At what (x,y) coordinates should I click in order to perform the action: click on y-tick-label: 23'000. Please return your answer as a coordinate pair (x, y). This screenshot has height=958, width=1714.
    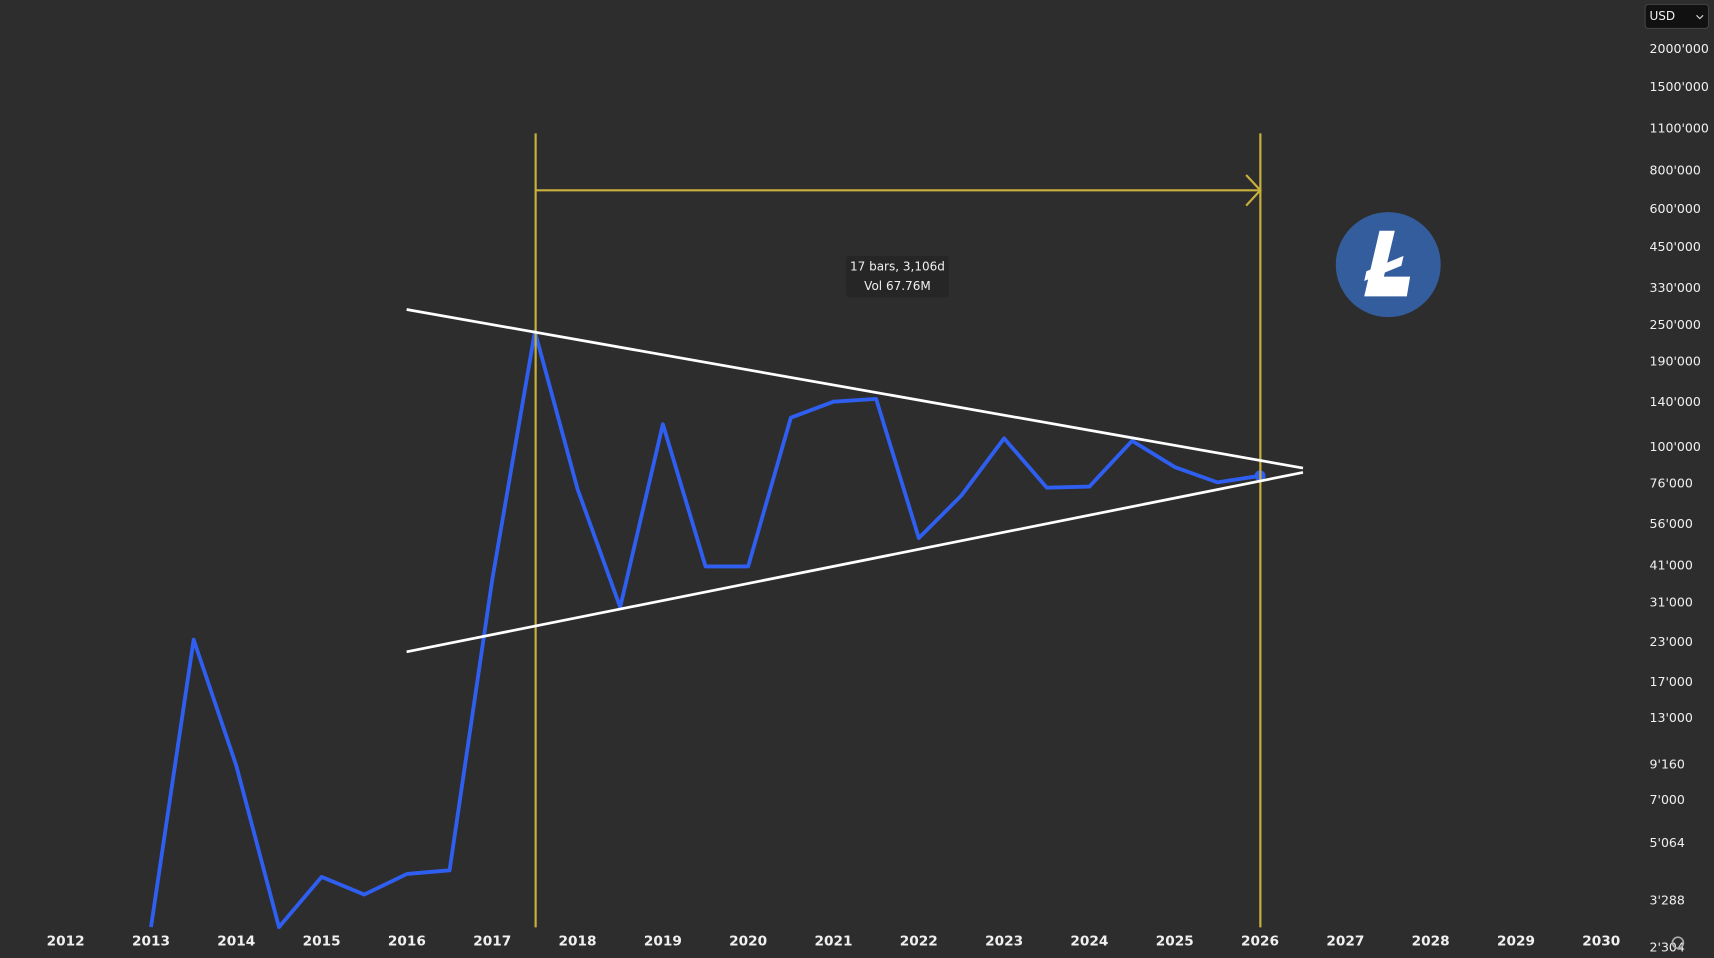
    Looking at the image, I should click on (1671, 641).